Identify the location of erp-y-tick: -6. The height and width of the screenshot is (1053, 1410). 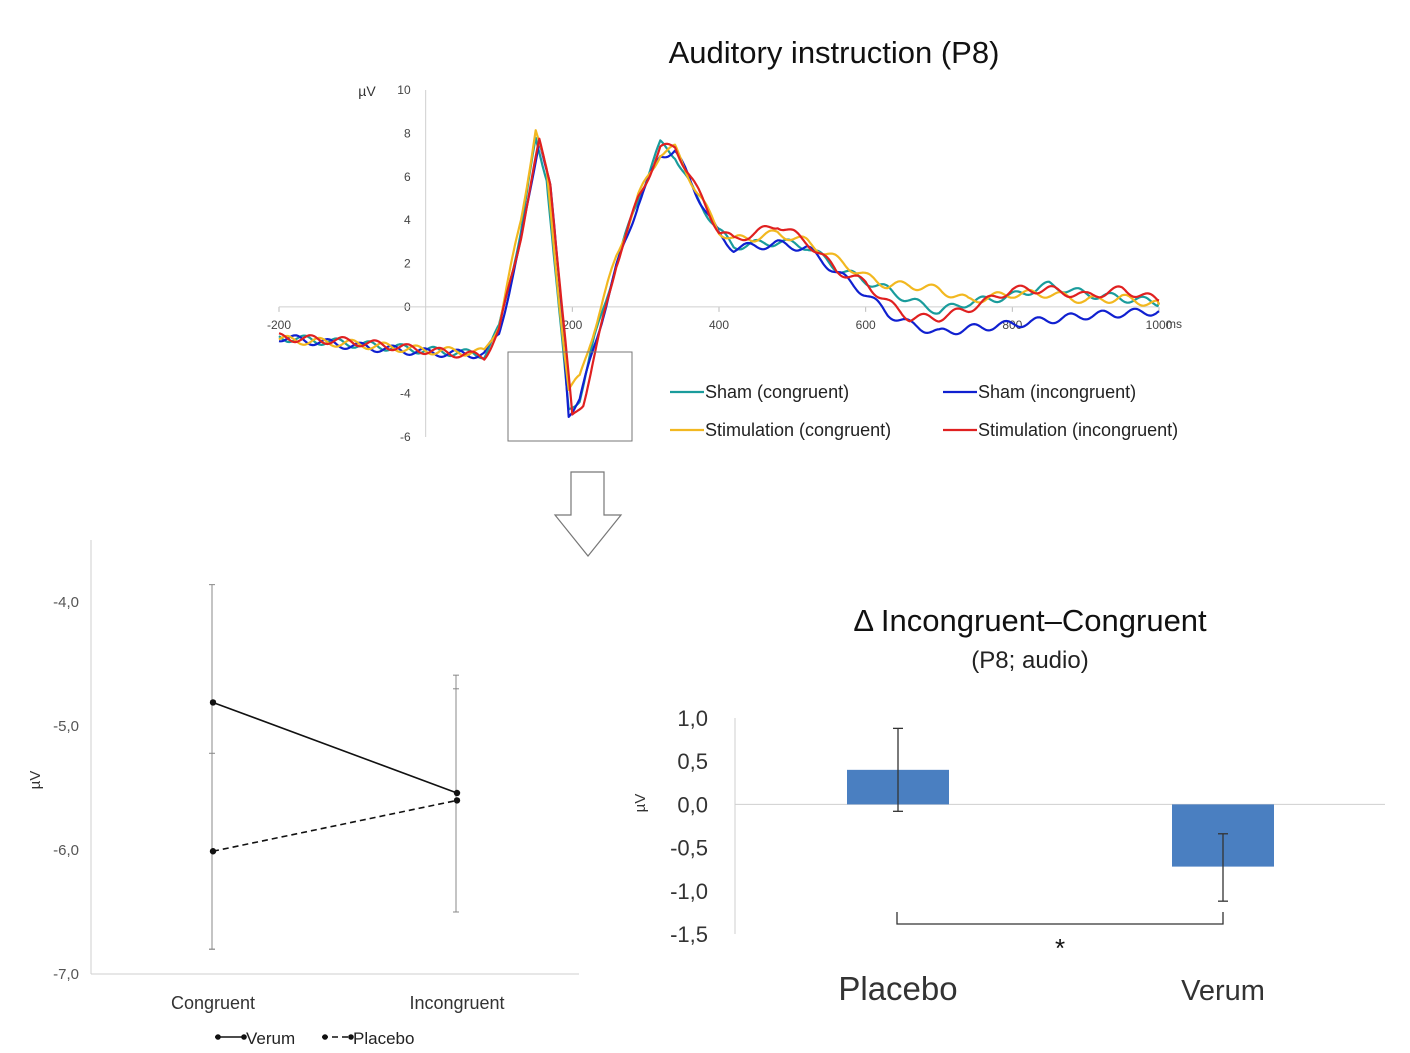
(405, 437).